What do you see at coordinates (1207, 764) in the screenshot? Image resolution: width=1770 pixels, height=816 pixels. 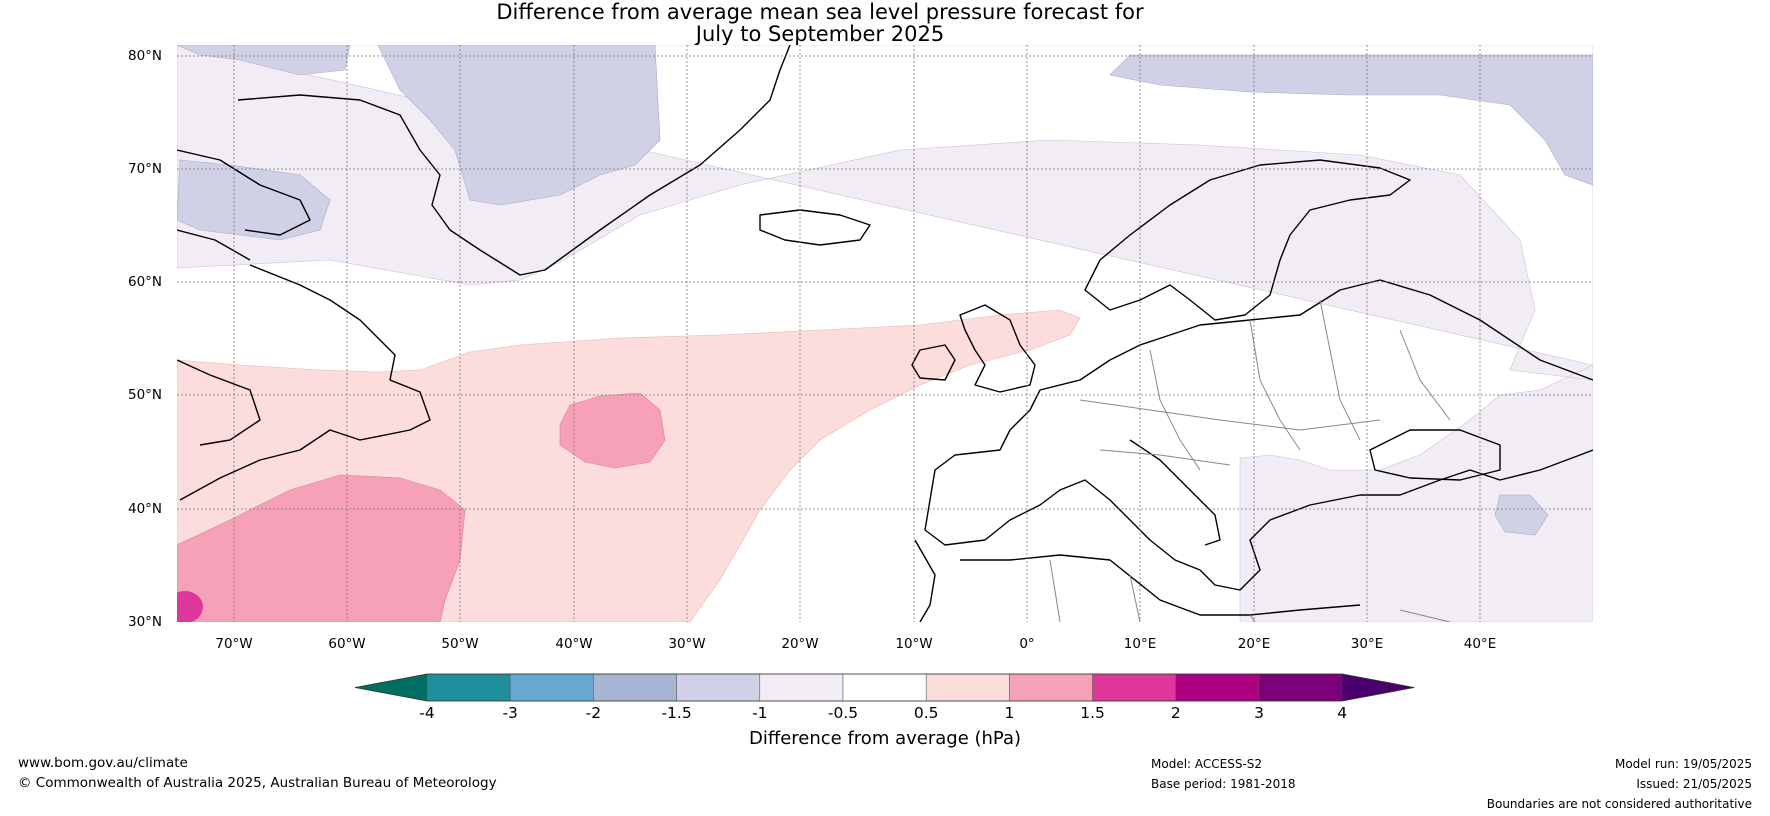 I see `model-text: Model: ACCESS-S2` at bounding box center [1207, 764].